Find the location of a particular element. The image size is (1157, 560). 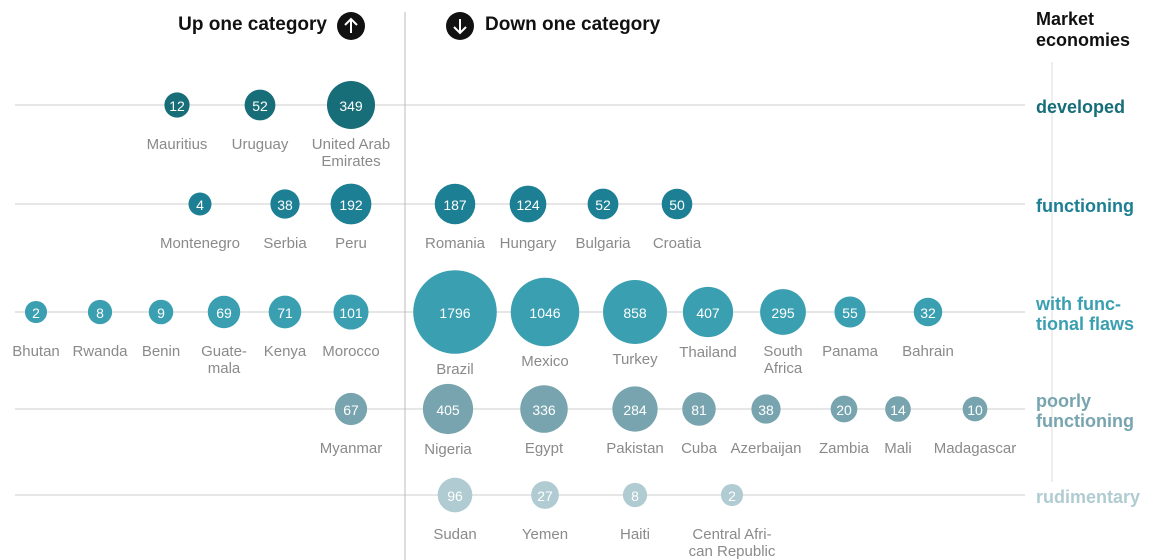

row-label: functioning is located at coordinates (1085, 206).